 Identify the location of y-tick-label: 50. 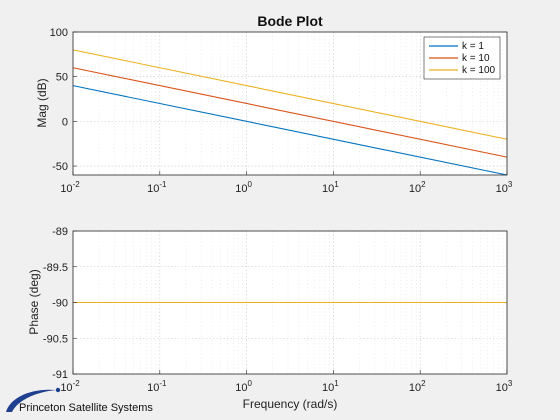
(62, 78).